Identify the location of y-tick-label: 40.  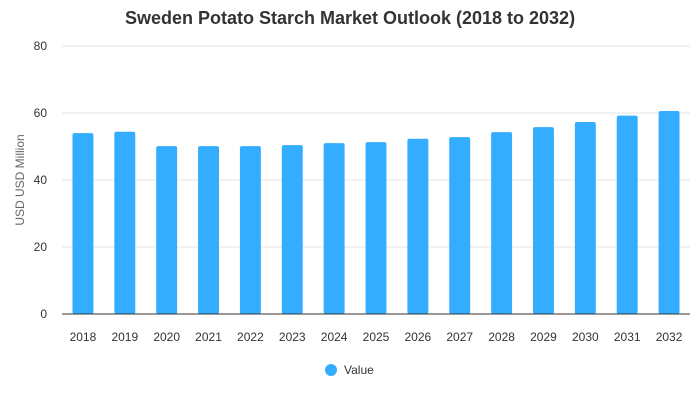
(41, 180).